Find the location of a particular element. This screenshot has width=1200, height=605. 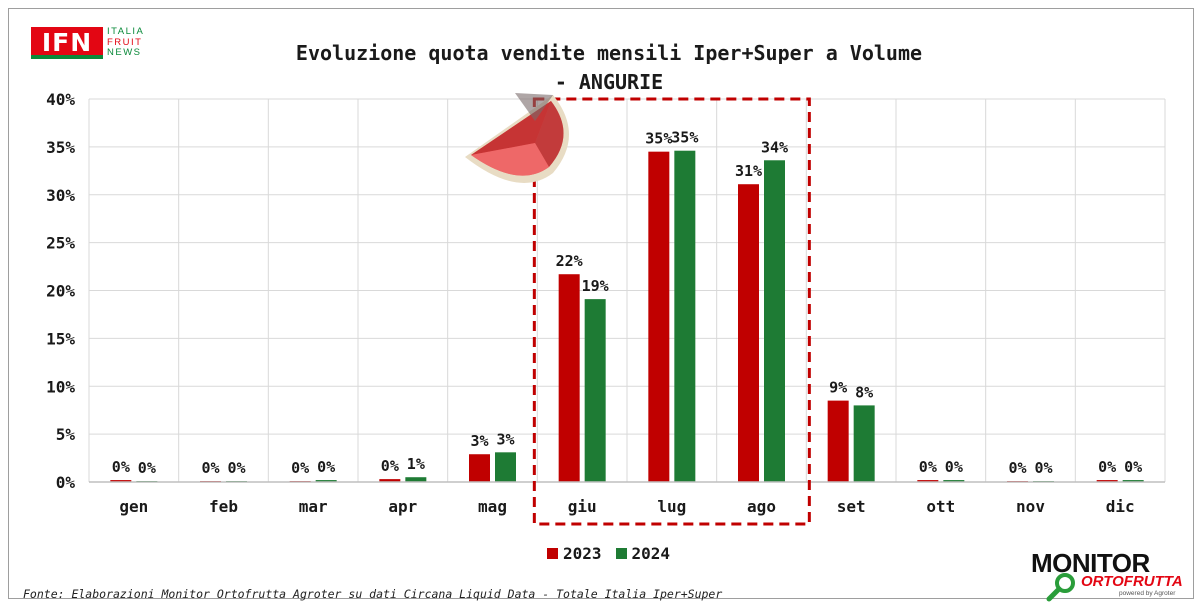

bar-2023-giu is located at coordinates (569, 378).